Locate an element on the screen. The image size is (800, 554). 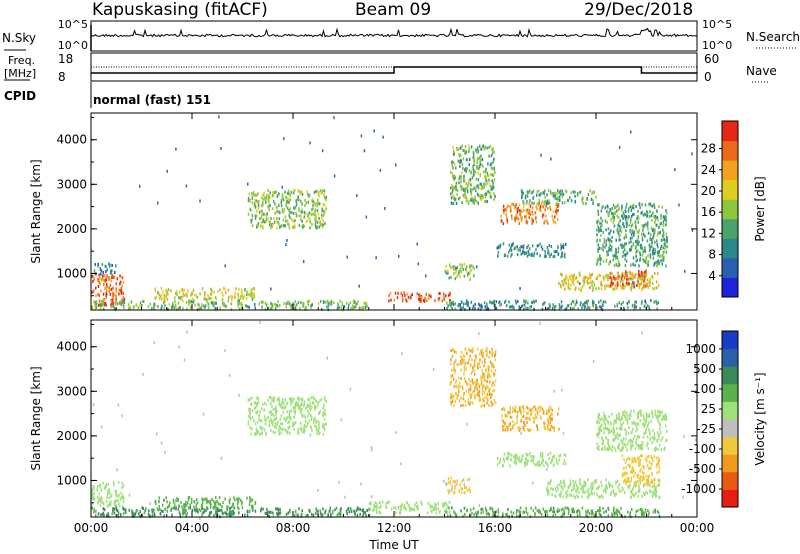
power-colorbar-segment is located at coordinates (730, 150).